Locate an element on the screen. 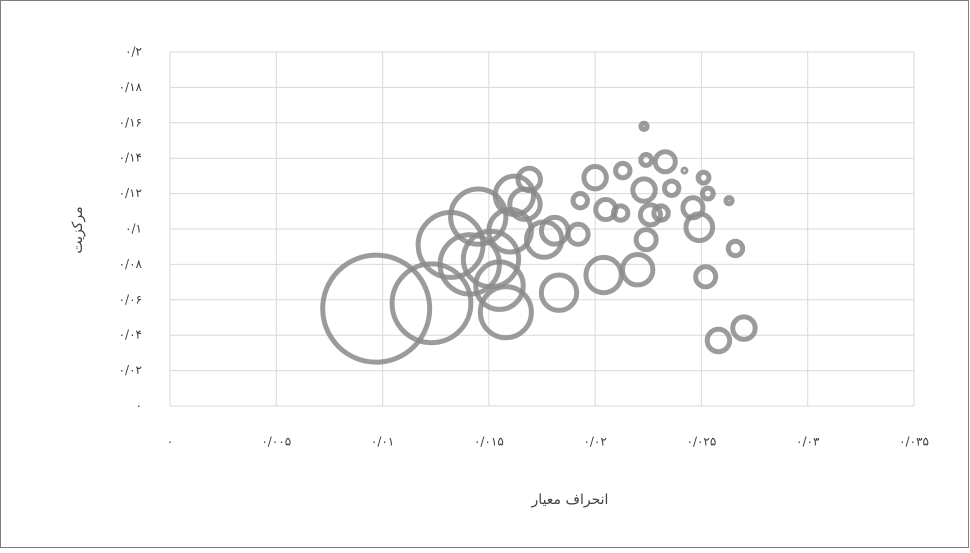 The height and width of the screenshot is (553, 970). y-axis-title: مرکزیت is located at coordinates (78, 229).